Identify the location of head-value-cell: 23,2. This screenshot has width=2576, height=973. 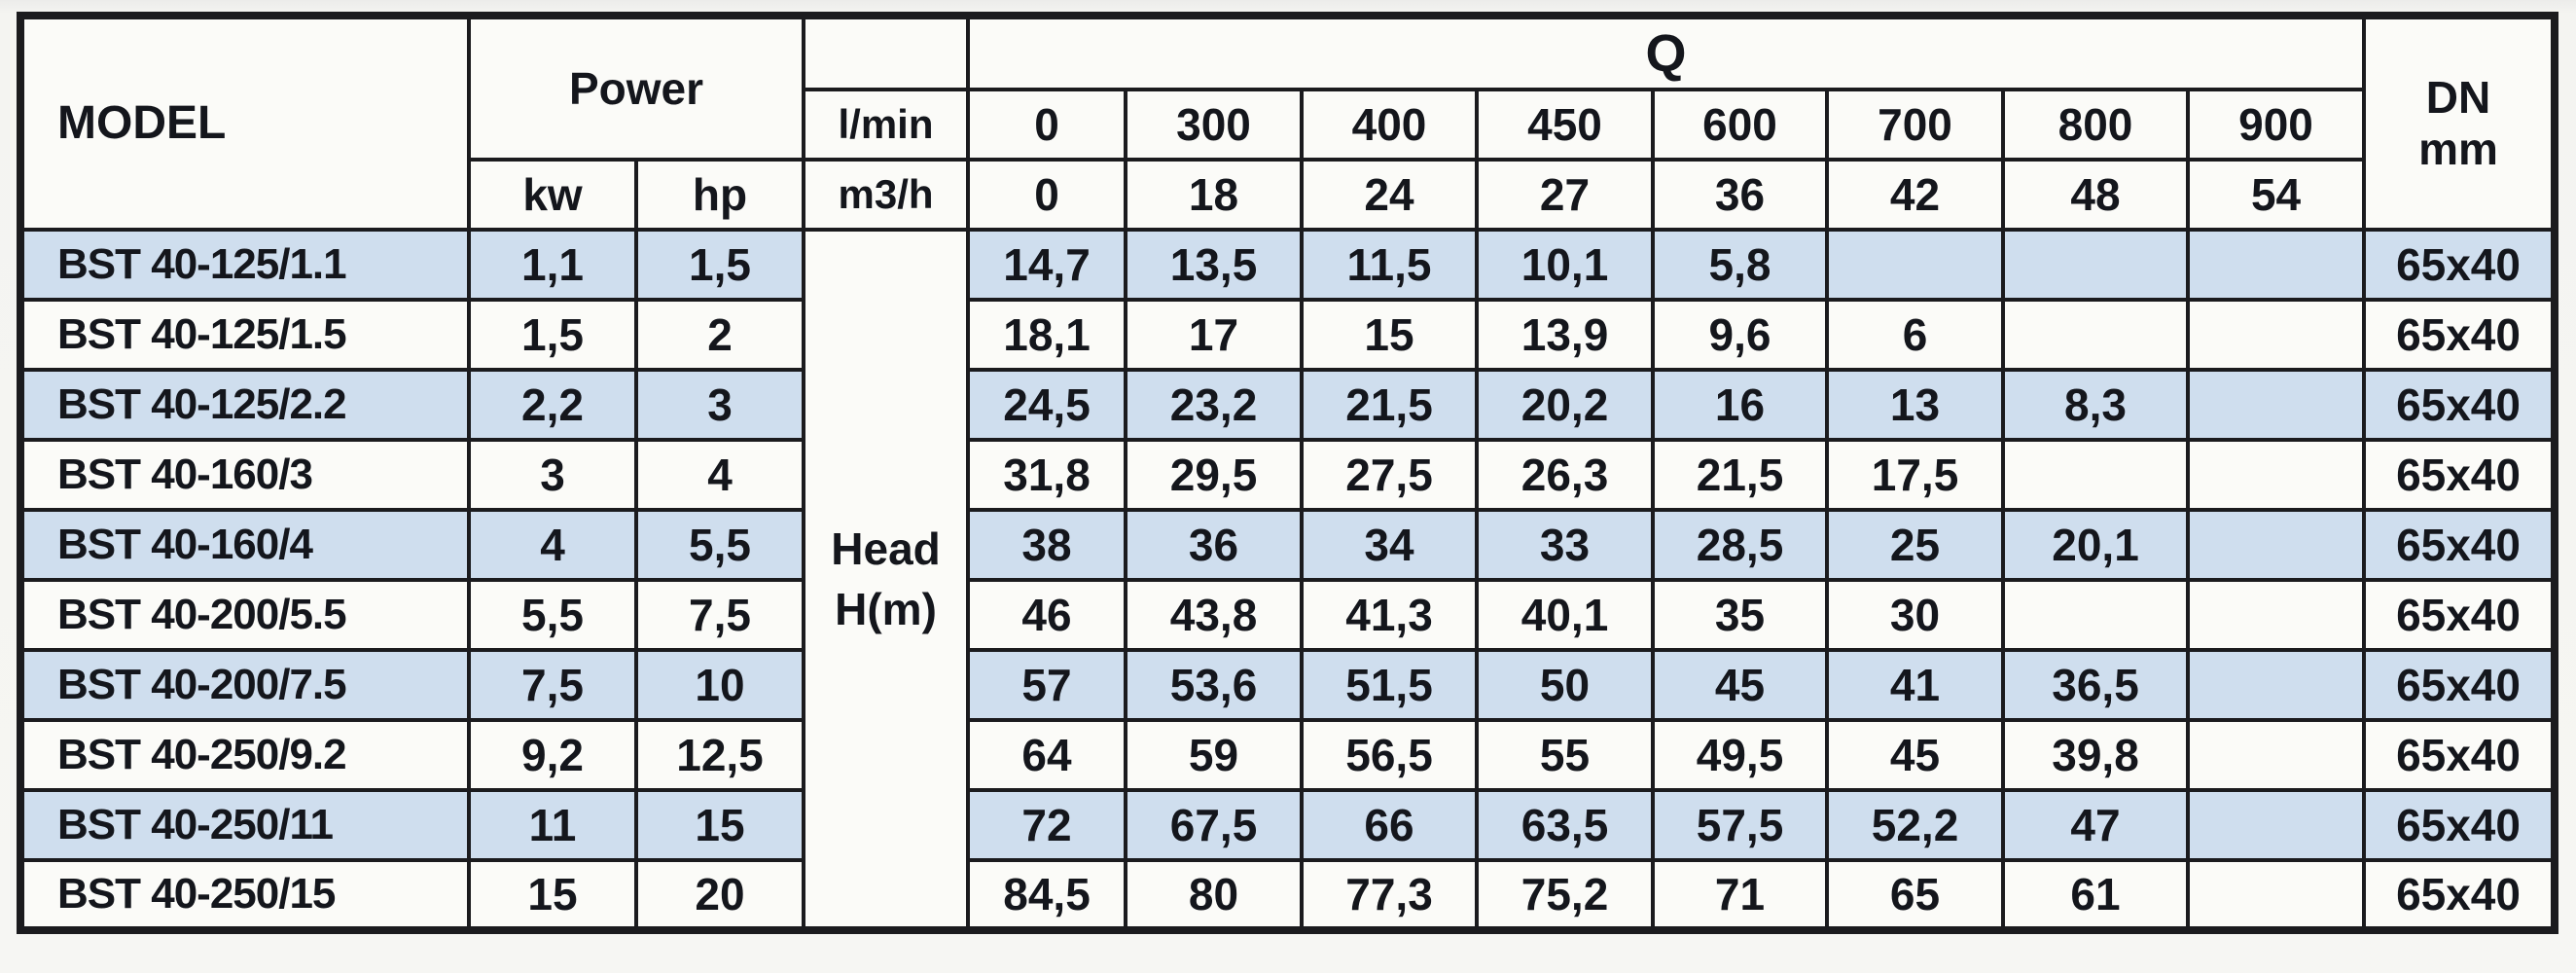
(1214, 405).